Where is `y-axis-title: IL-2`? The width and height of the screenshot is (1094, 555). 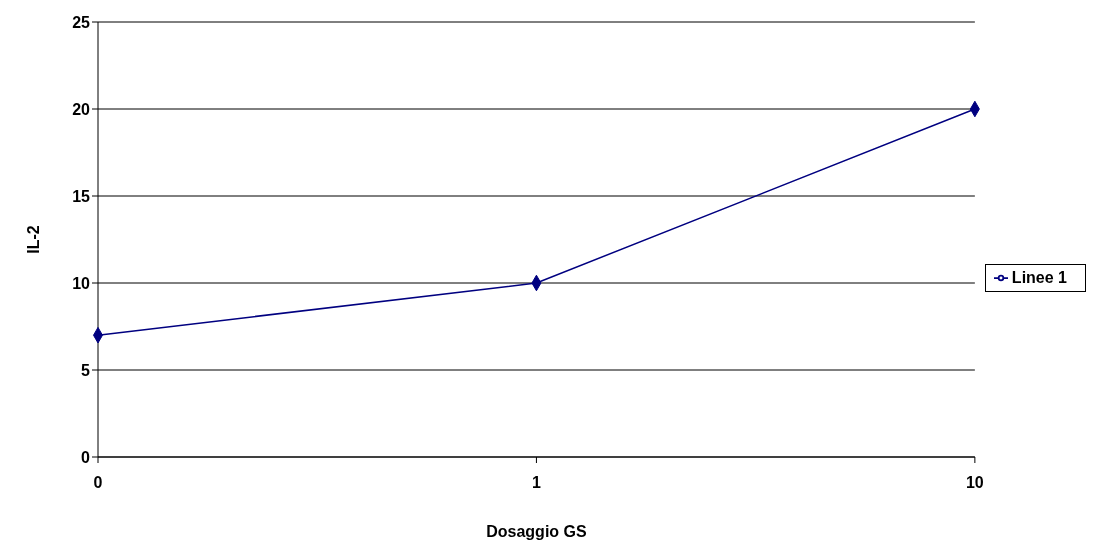
y-axis-title: IL-2 is located at coordinates (33, 239).